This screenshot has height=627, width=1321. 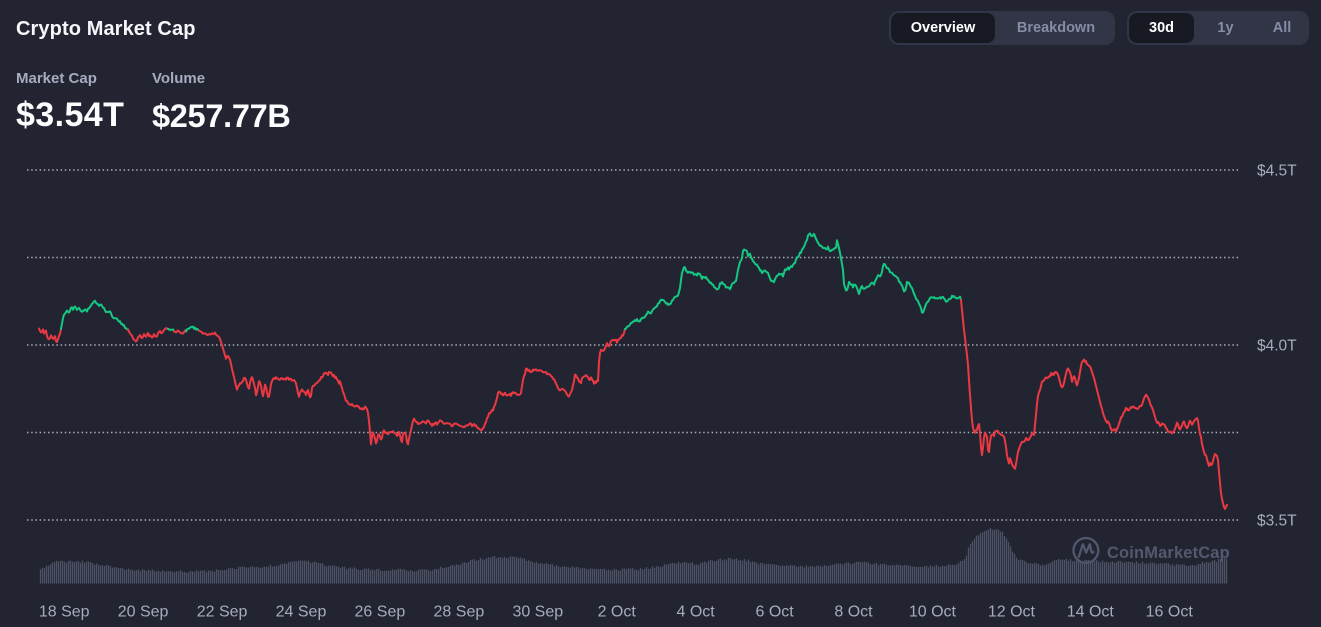 What do you see at coordinates (617, 612) in the screenshot?
I see `svg-text: 2 Oct` at bounding box center [617, 612].